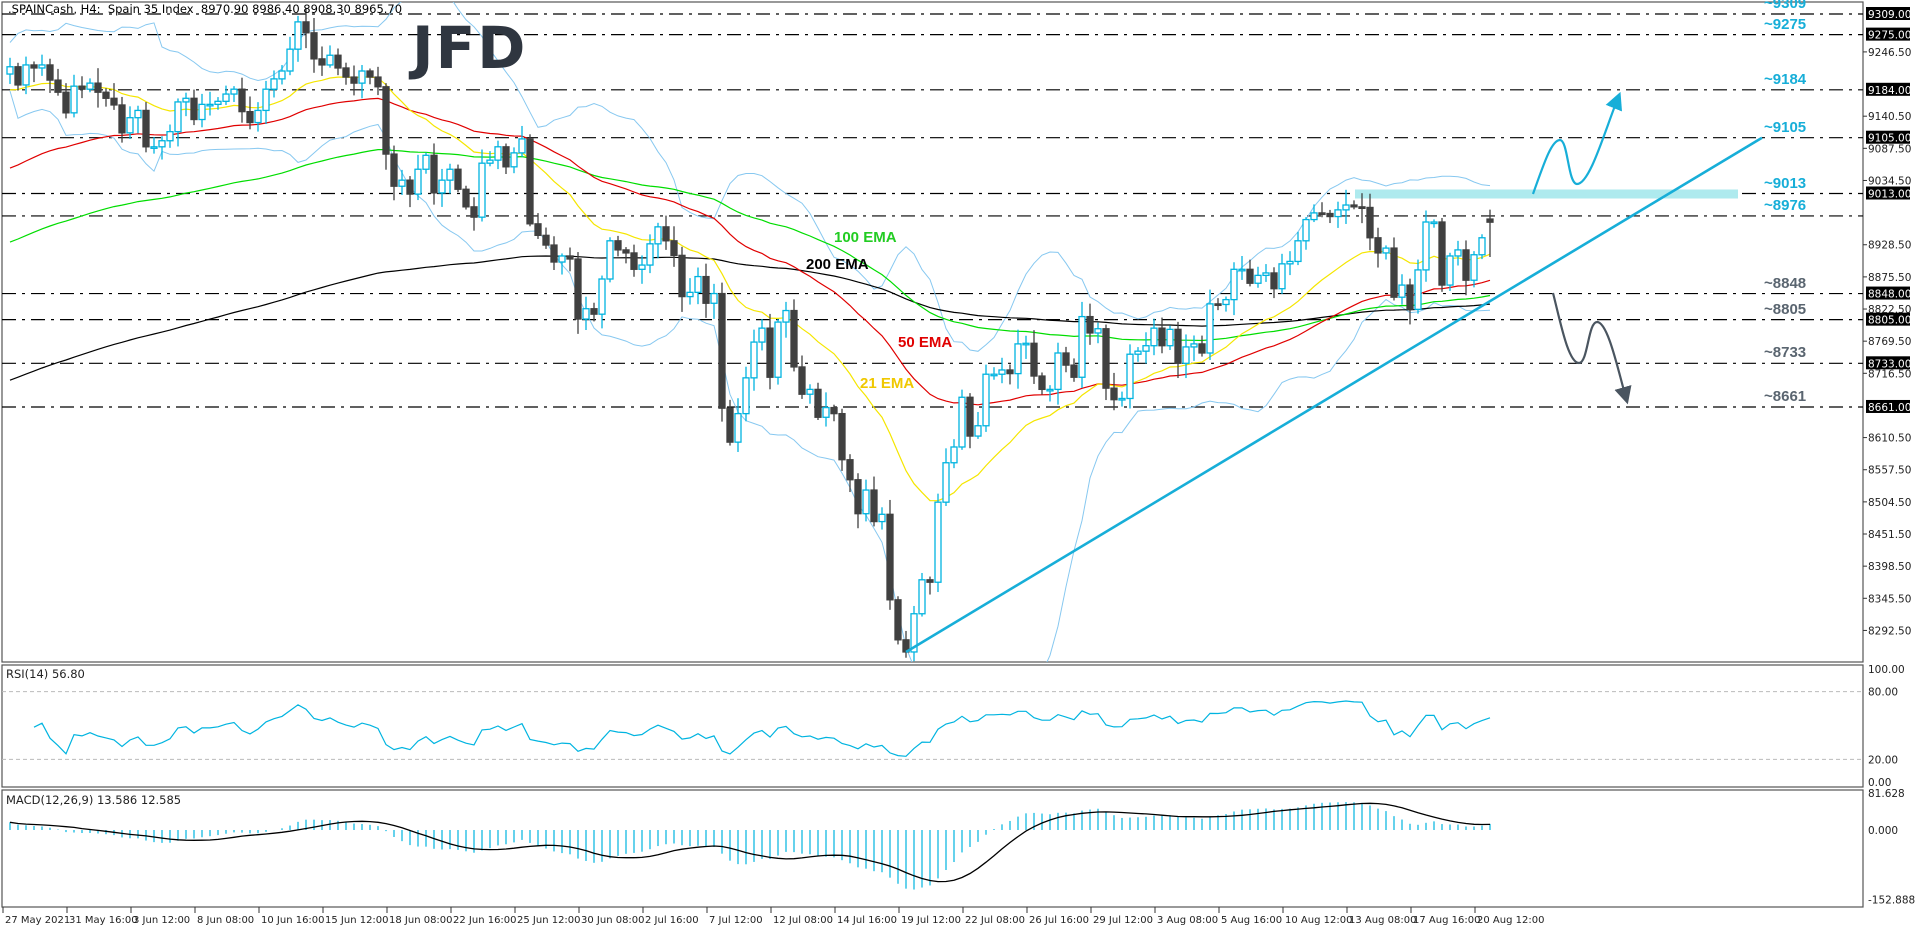 The width and height of the screenshot is (1916, 928). Describe the element at coordinates (1889, 471) in the screenshot. I see `y-tick-label: 8557.50` at that location.